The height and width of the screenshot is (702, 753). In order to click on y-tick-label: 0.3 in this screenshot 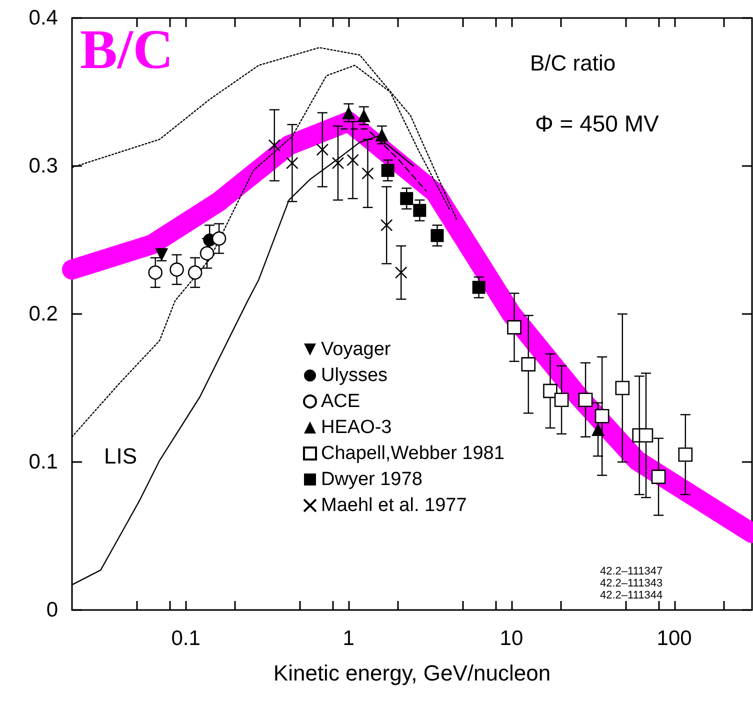, I will do `click(43, 166)`.